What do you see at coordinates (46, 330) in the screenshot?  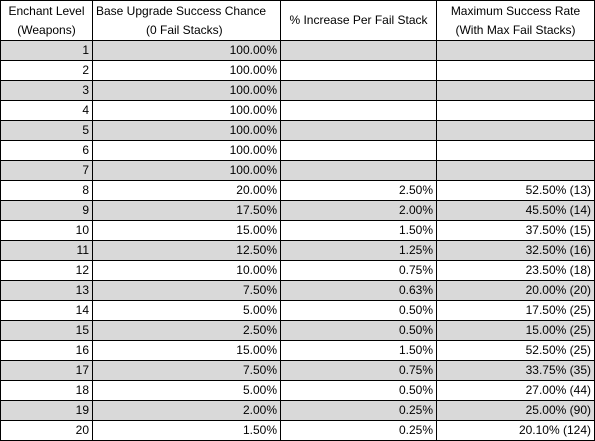 I see `cell-enchant-level: 15` at bounding box center [46, 330].